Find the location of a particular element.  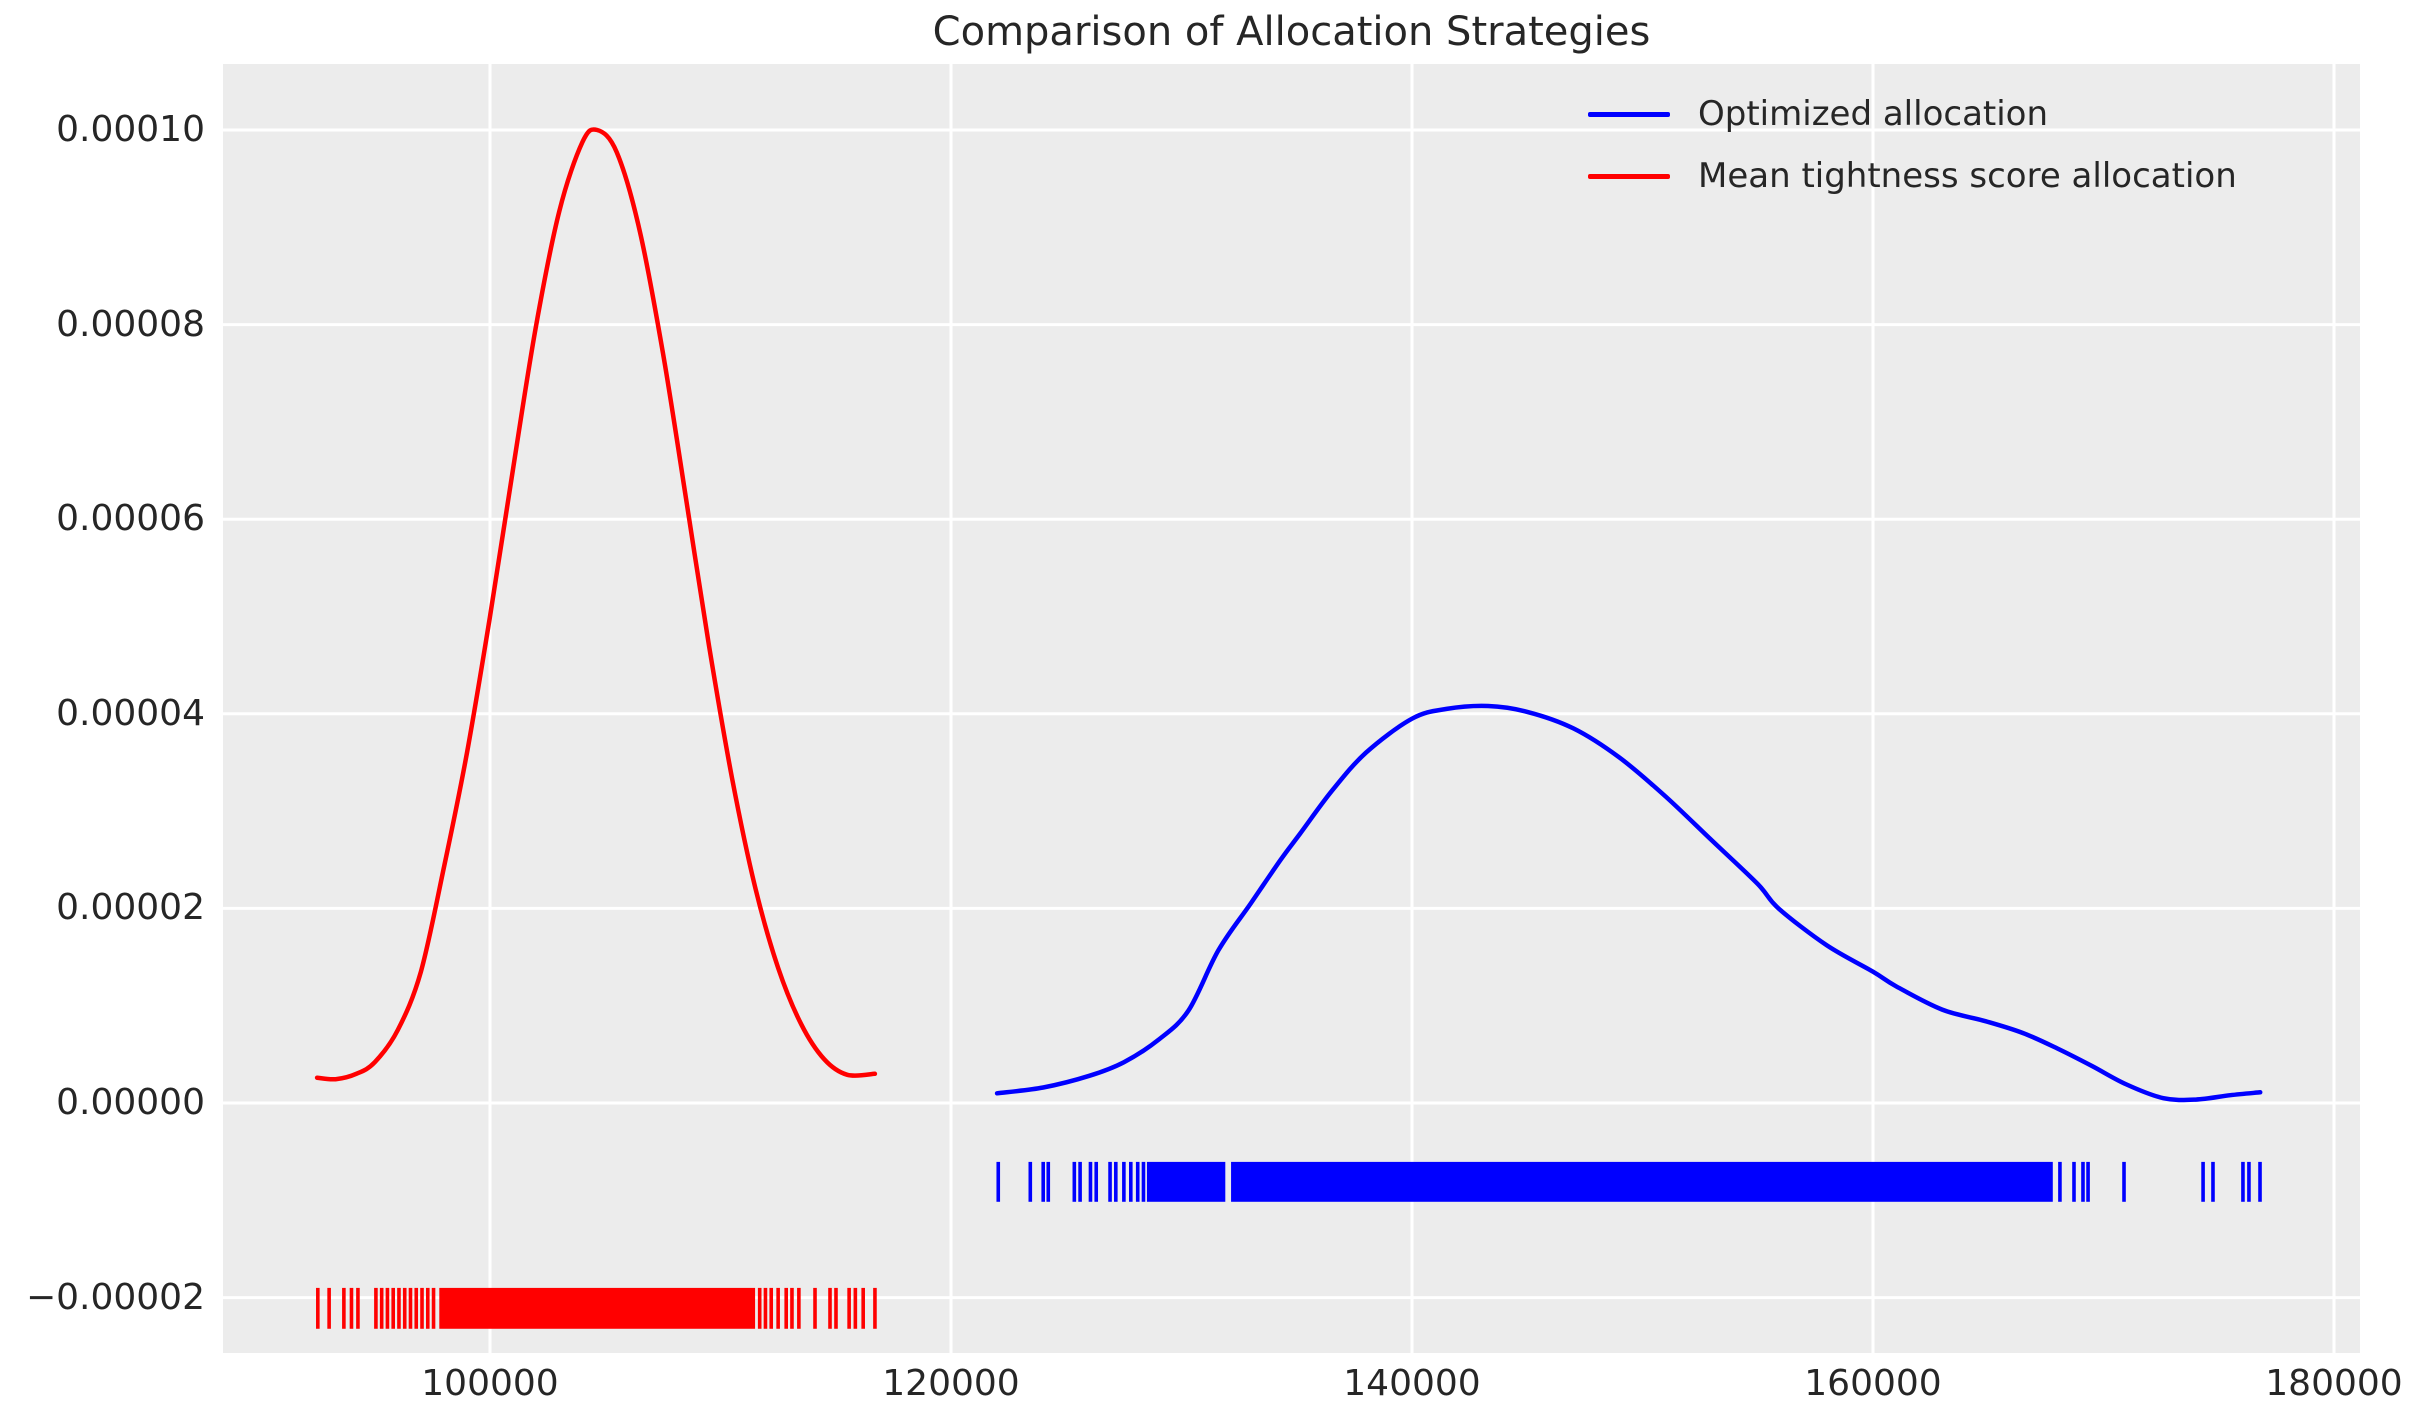

rug-dense-band-mean-tightness is located at coordinates (597, 1308).